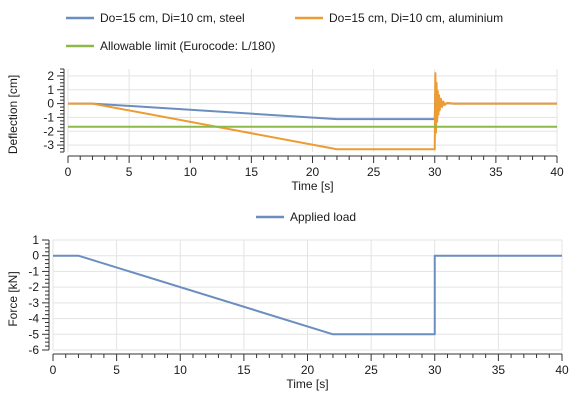 The width and height of the screenshot is (571, 401). I want to click on legend-label: Allowable limit (Eurocode: L/180), so click(187, 46).